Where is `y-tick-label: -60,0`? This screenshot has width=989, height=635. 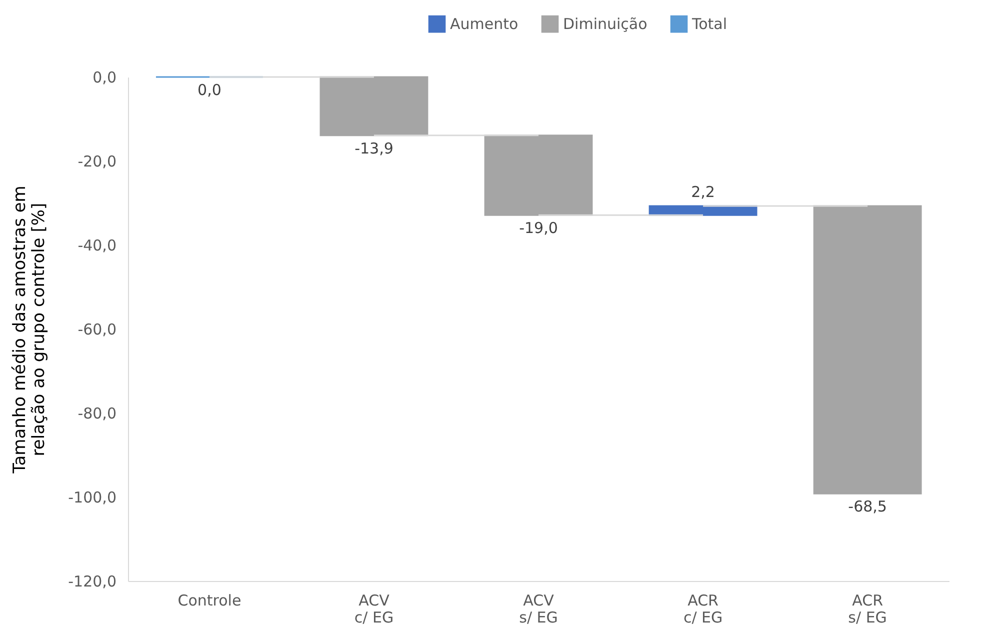 y-tick-label: -60,0 is located at coordinates (97, 329).